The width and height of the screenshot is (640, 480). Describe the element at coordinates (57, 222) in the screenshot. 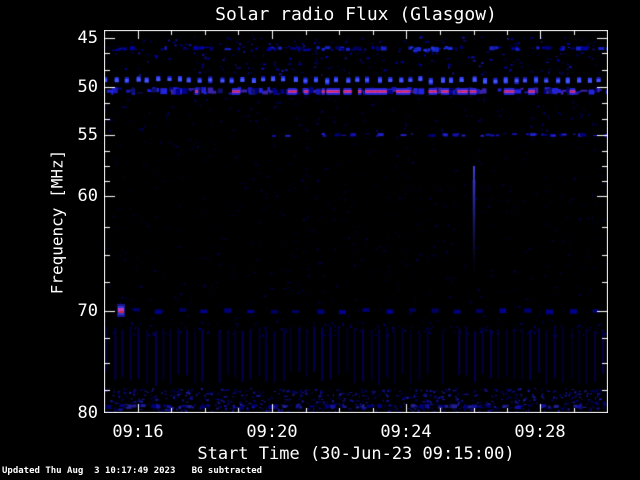

I see `y-axis-label: Frequency [MHz]` at that location.